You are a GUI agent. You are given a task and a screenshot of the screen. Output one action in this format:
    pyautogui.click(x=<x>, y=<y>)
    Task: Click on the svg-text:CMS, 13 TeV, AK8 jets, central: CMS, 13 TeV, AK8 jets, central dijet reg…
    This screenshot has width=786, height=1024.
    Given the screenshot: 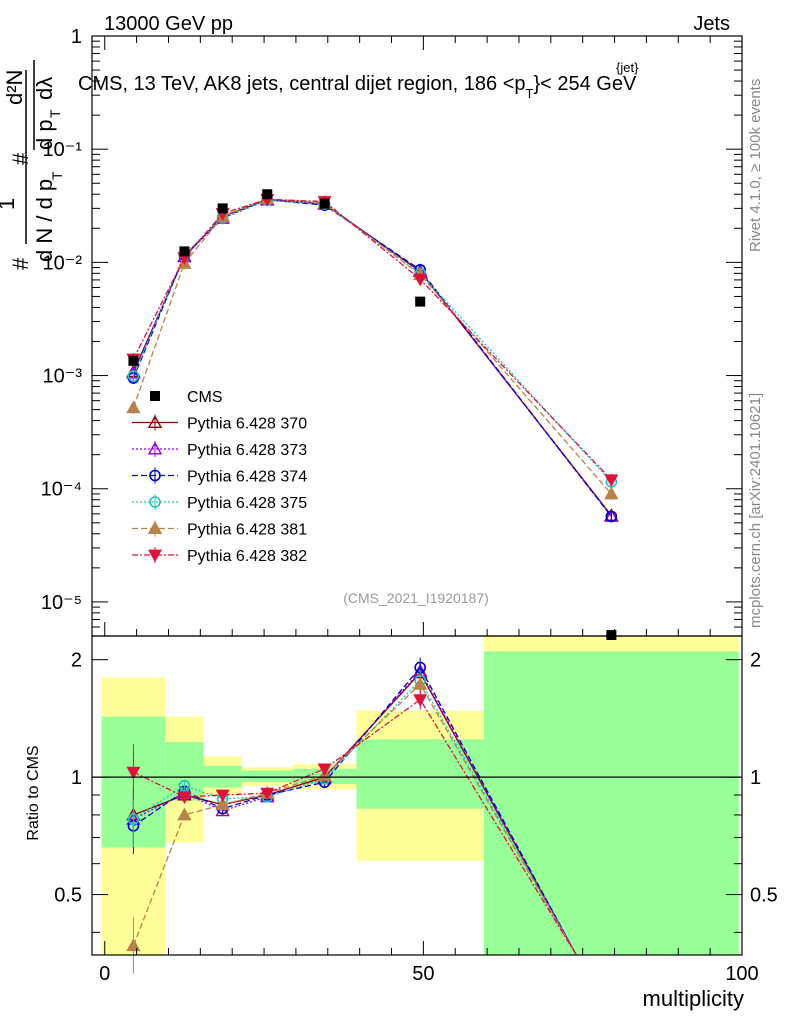 What is the action you would take?
    pyautogui.click(x=357, y=87)
    